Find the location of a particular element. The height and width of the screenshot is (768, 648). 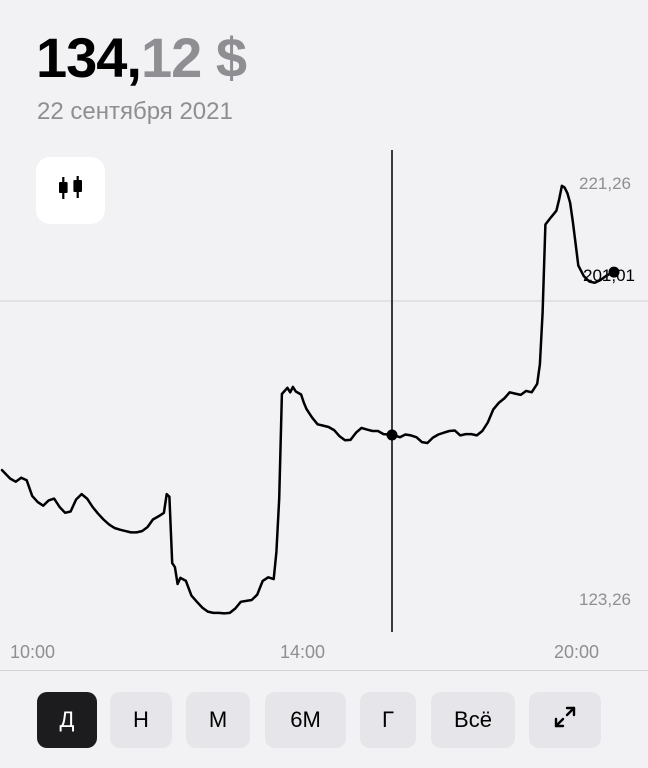

price-integer: 134, is located at coordinates (89, 57).